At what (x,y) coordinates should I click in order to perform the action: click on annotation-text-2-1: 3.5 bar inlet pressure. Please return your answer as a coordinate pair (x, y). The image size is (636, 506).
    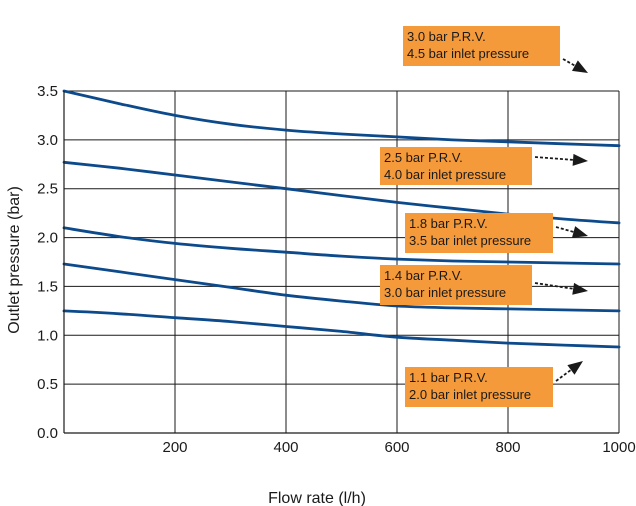
    Looking at the image, I should click on (470, 240).